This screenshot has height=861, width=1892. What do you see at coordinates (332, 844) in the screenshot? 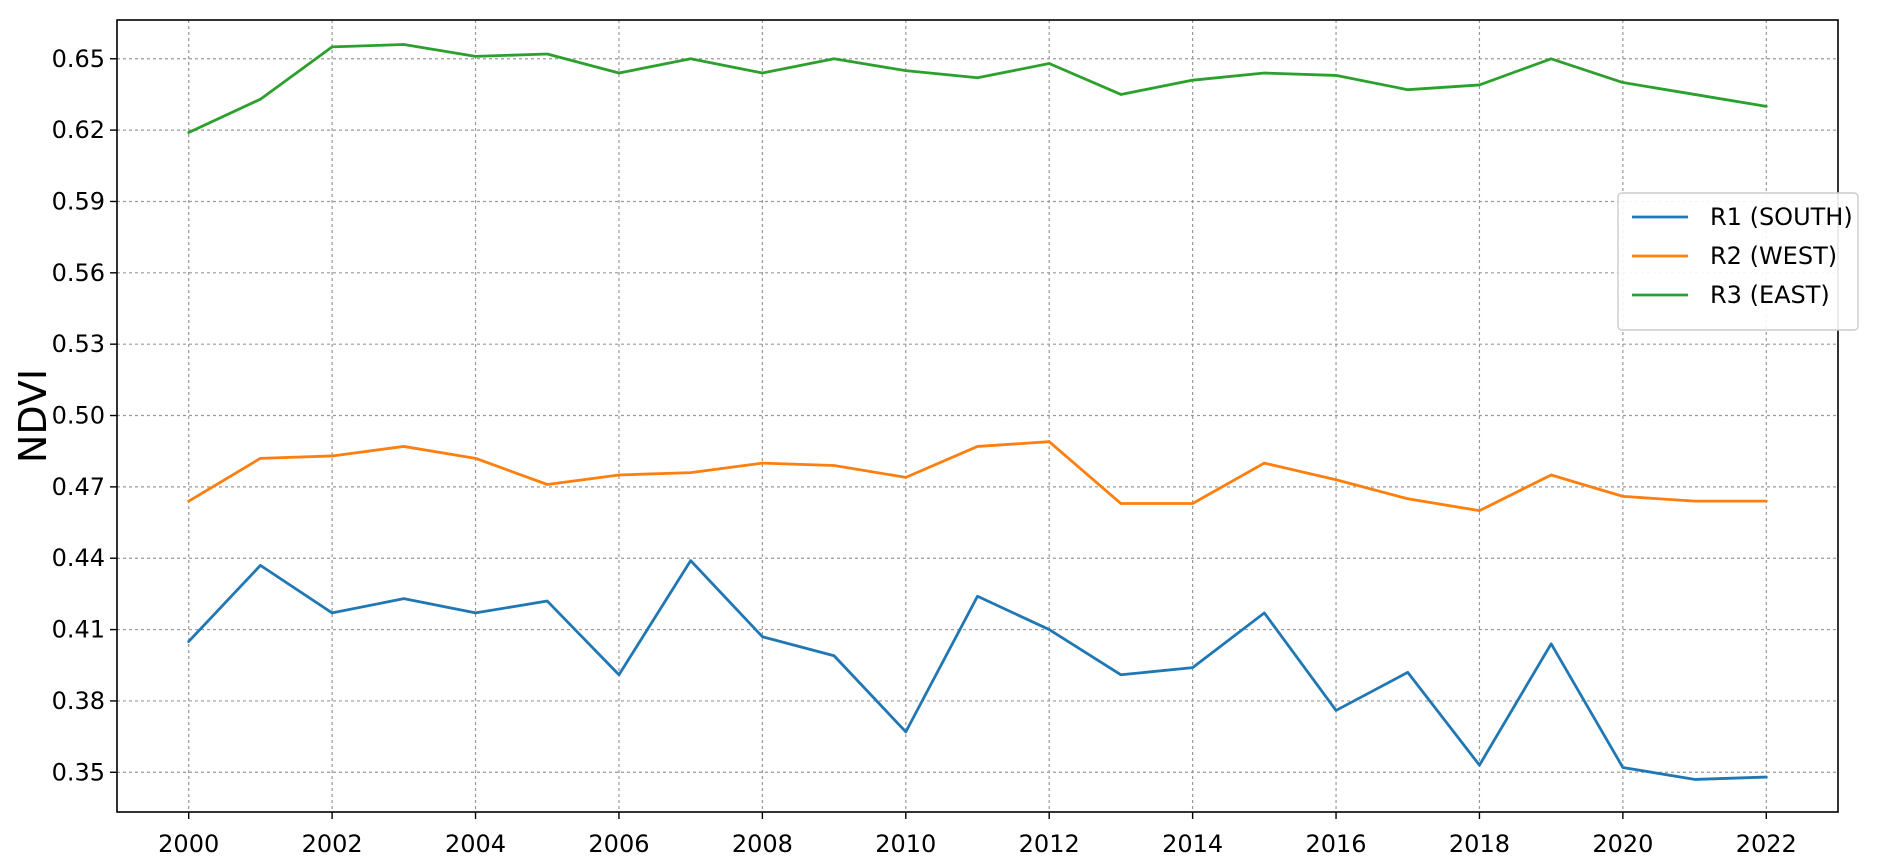
I see `x-tick-label: 2002` at bounding box center [332, 844].